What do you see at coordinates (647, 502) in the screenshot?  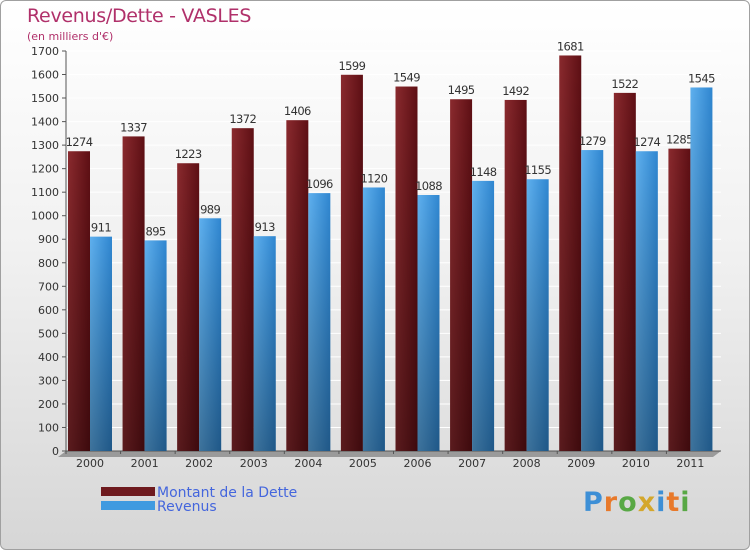 I see `logo-letter: x` at bounding box center [647, 502].